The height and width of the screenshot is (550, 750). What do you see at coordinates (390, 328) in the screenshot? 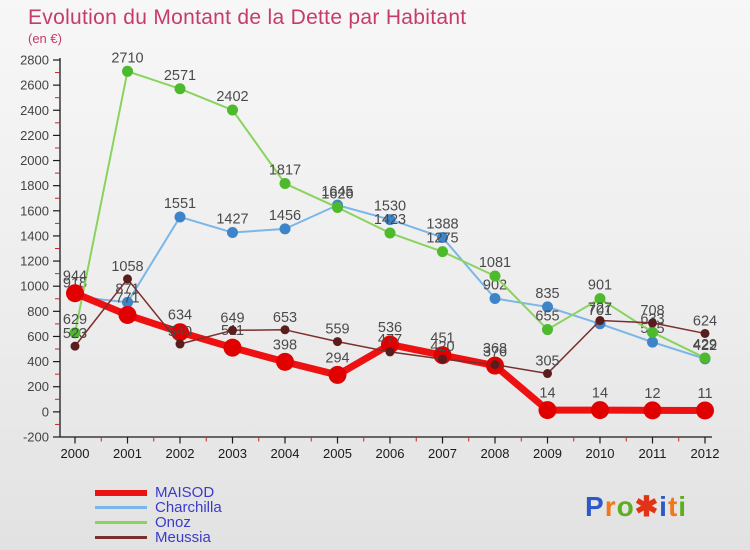
I see `data-label: 536` at bounding box center [390, 328].